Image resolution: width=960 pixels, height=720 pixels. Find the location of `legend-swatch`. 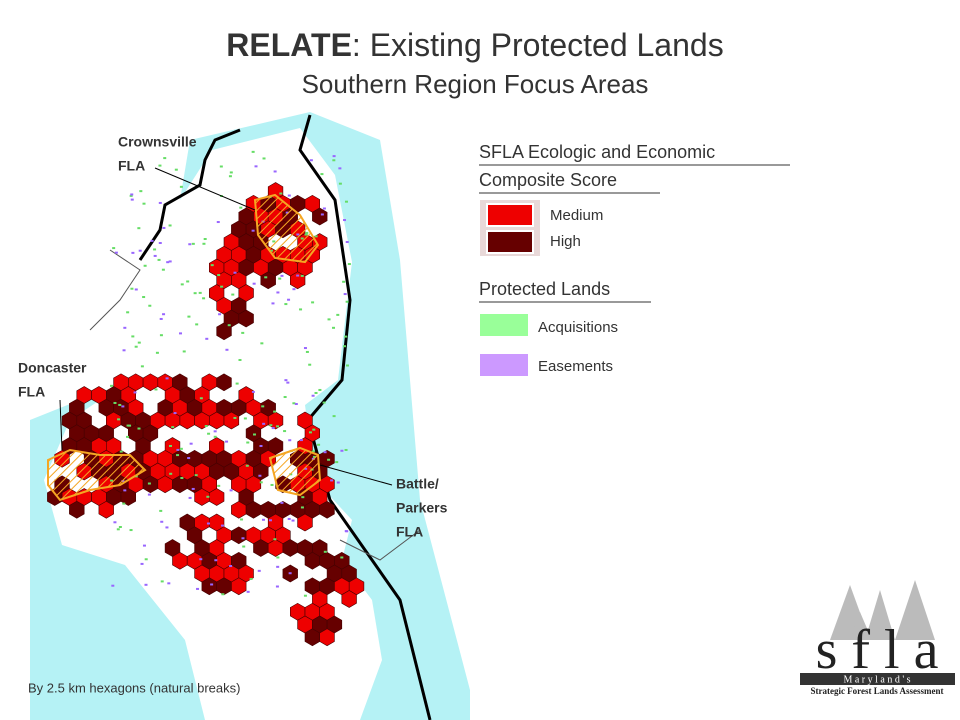

legend-swatch is located at coordinates (510, 215).